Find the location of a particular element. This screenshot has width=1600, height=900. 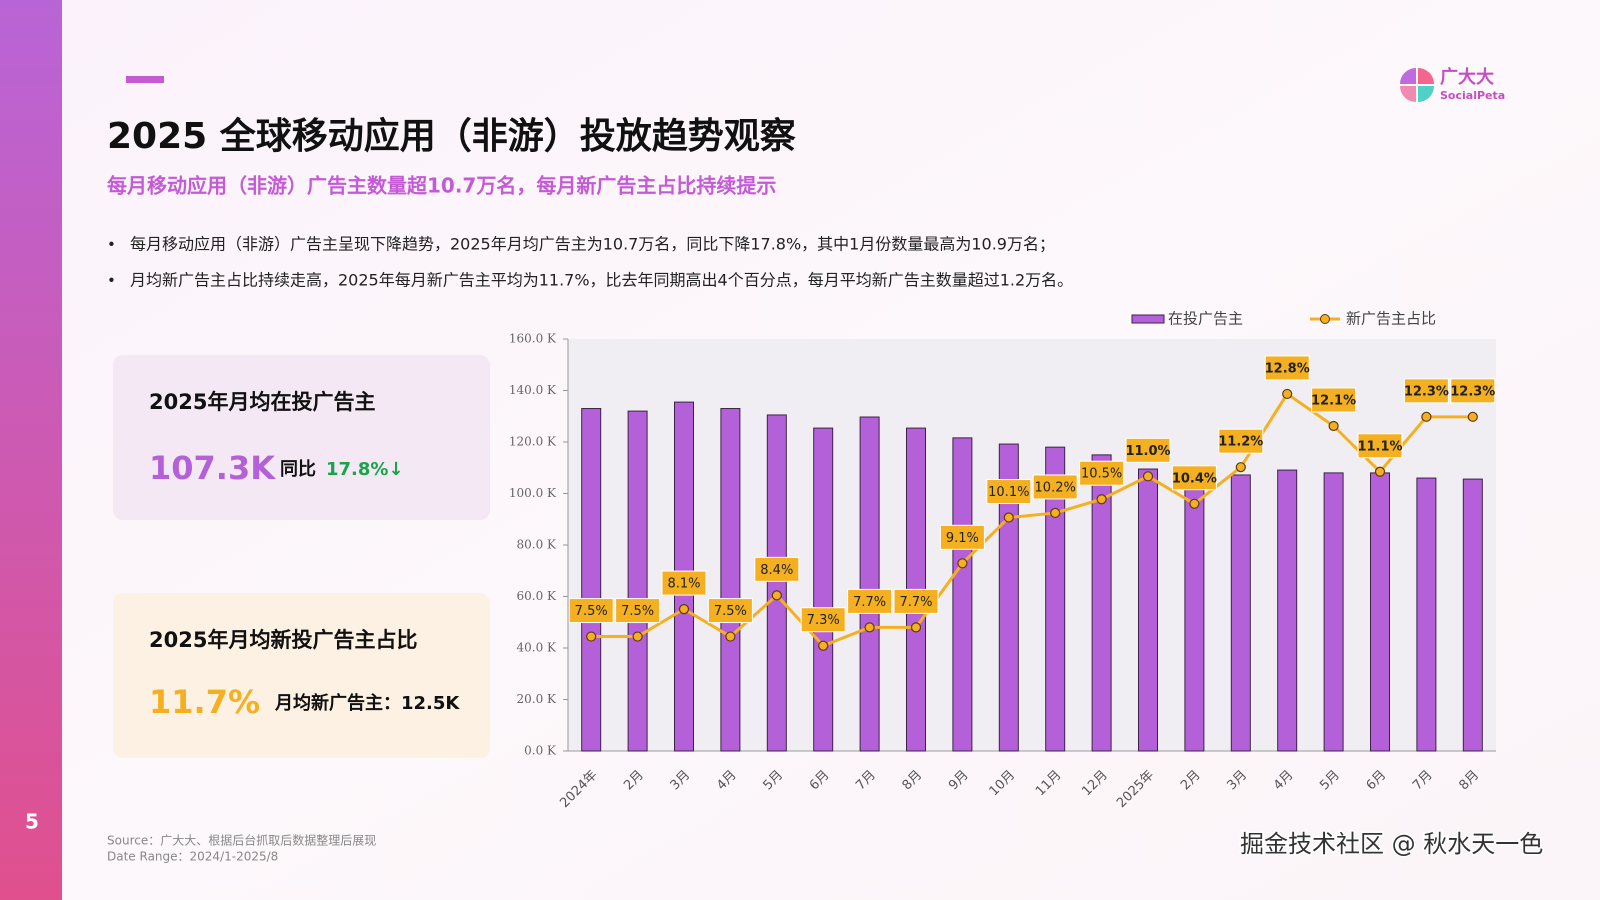

date-range: Date Range：2024/1-2025/8 is located at coordinates (192, 857).